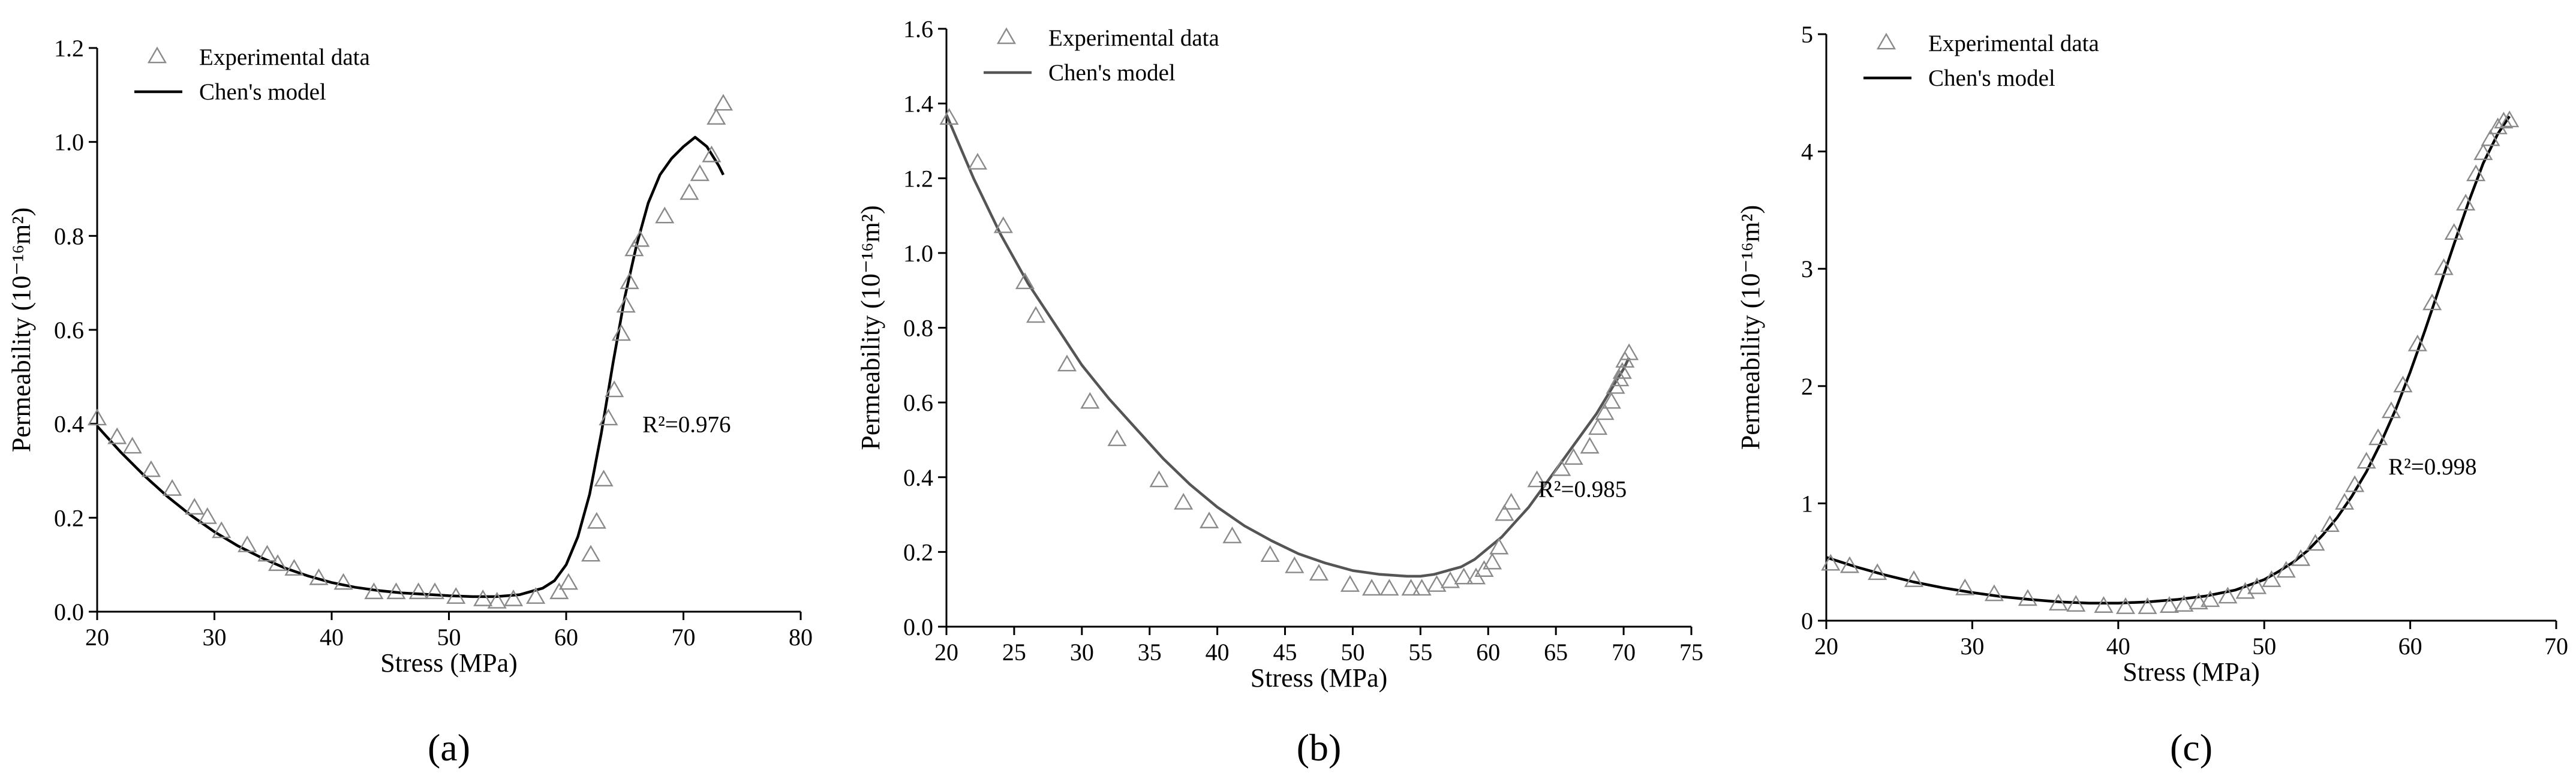 Image resolution: width=2576 pixels, height=779 pixels. I want to click on x-tick-label: 60, so click(566, 637).